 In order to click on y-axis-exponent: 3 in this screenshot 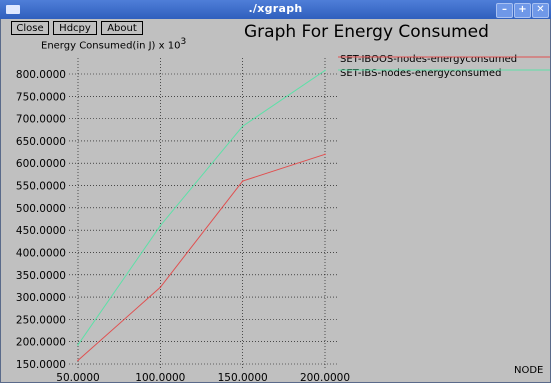, I will do `click(183, 42)`.